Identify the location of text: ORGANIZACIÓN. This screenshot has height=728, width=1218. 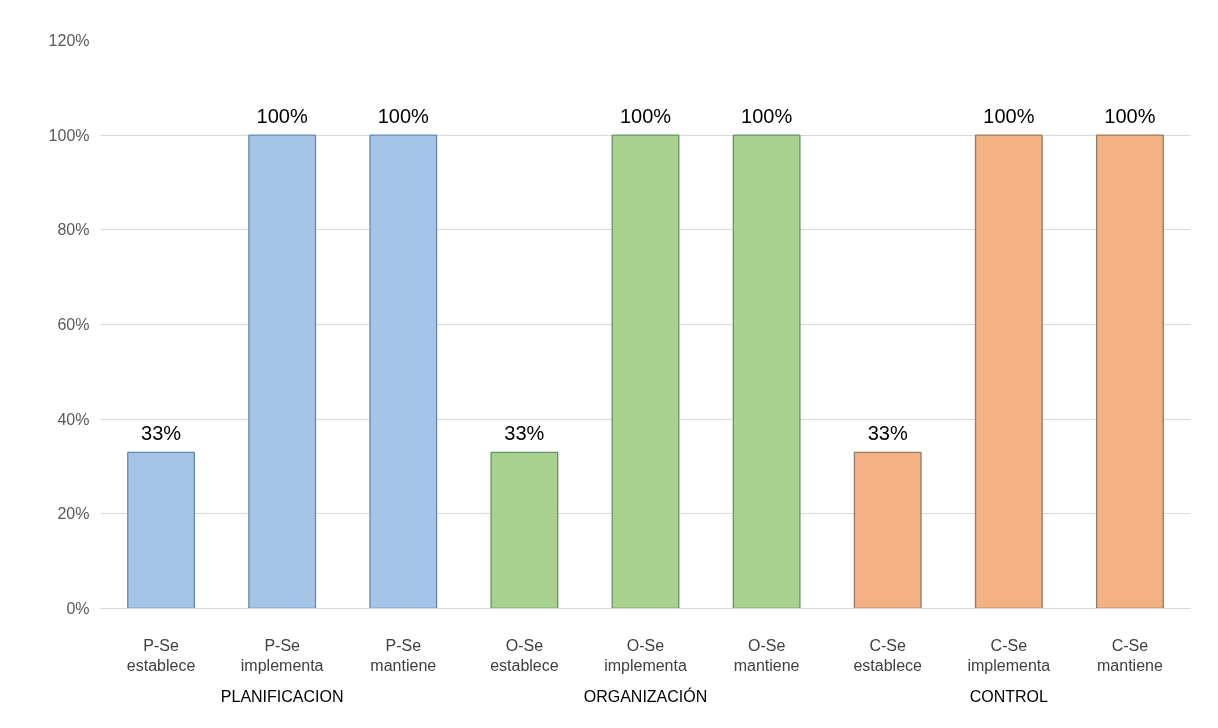
(645, 695).